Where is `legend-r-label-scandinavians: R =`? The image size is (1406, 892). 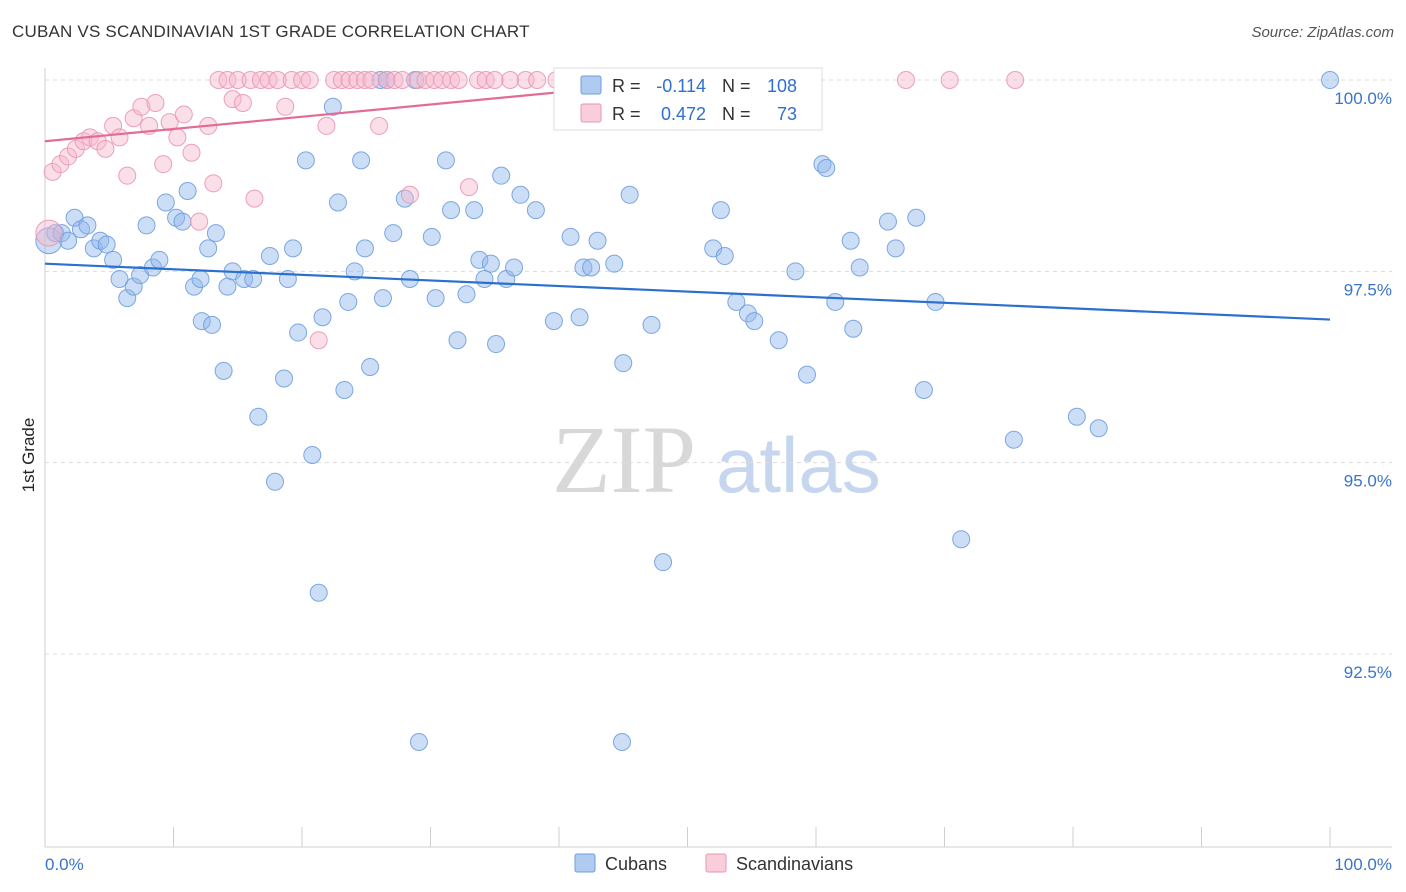 legend-r-label-scandinavians: R = is located at coordinates (626, 114).